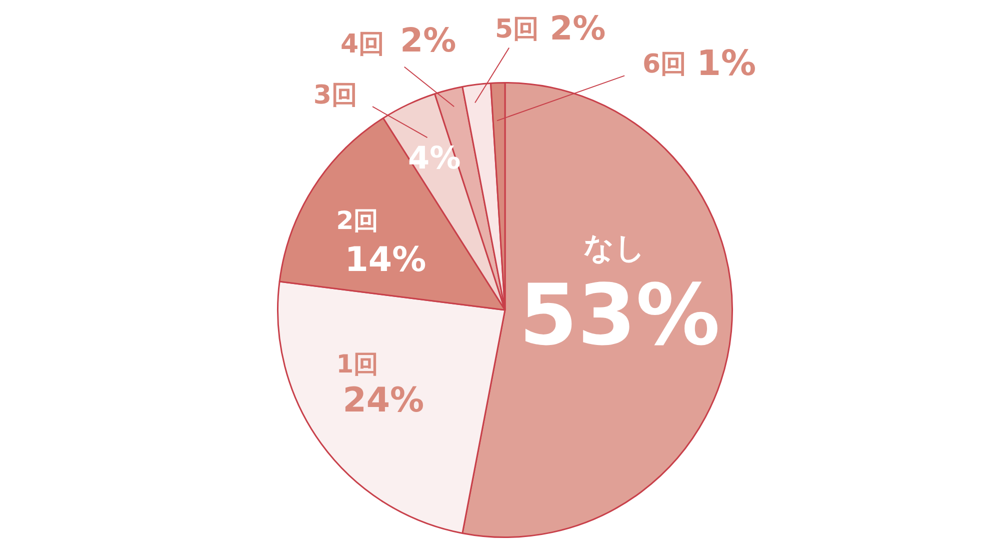 The image size is (1000, 546). I want to click on slice-label: なし, so click(615, 248).